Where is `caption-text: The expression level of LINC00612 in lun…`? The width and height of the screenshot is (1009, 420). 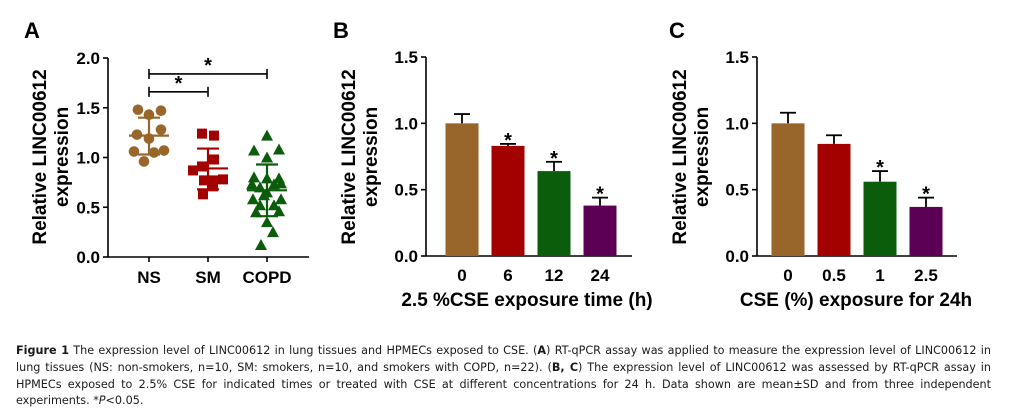
caption-text: The expression level of LINC00612 in lun… is located at coordinates (303, 350).